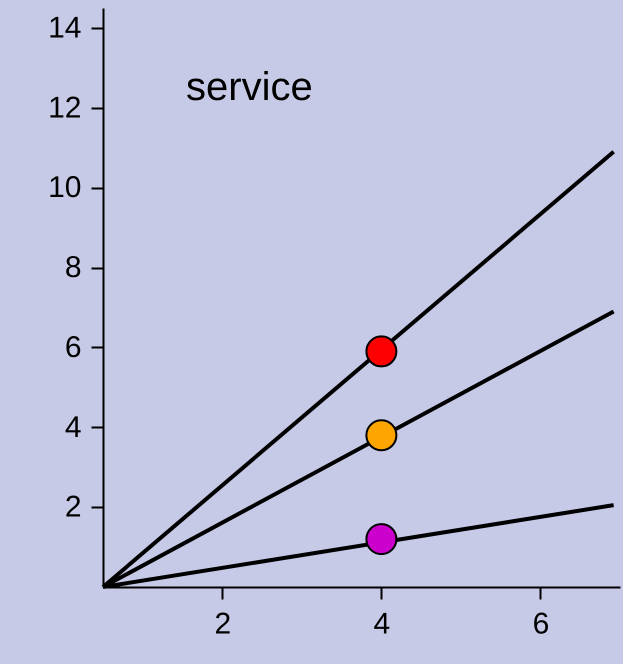 The image size is (623, 664). Describe the element at coordinates (223, 624) in the screenshot. I see `x-tick-label: 2` at that location.